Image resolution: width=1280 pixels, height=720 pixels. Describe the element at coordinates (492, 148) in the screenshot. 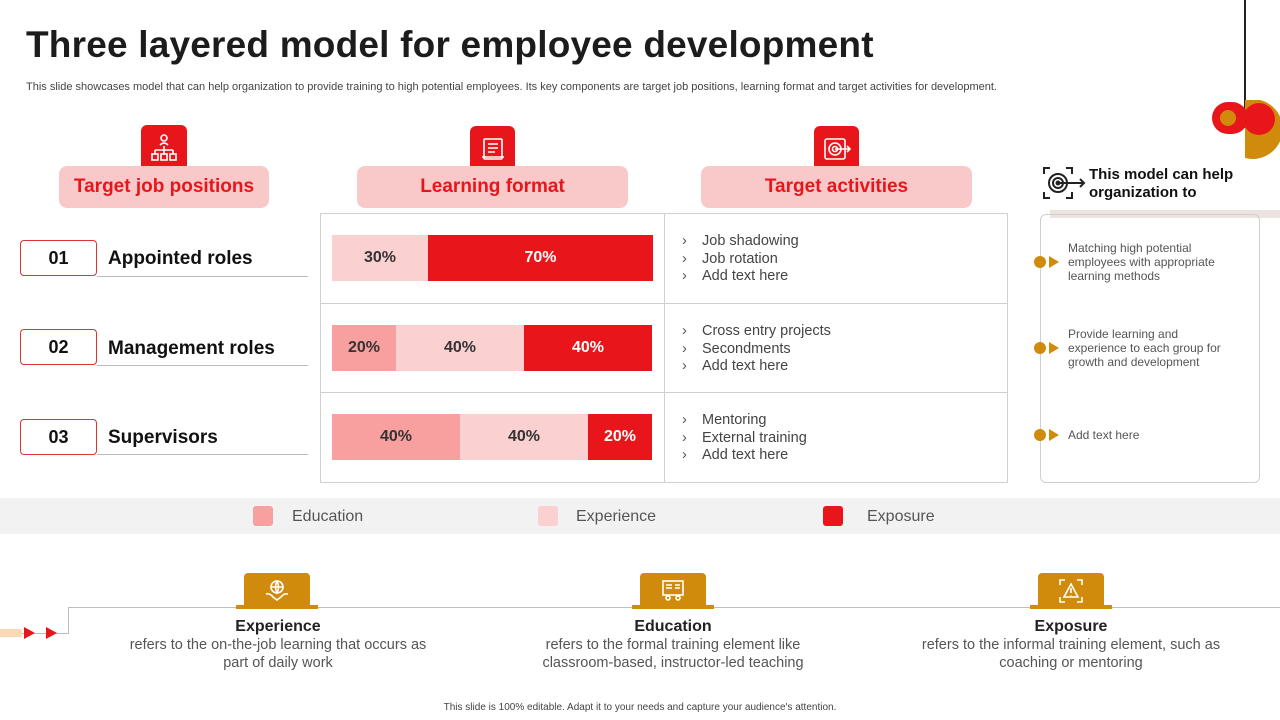

I see `document-icon` at that location.